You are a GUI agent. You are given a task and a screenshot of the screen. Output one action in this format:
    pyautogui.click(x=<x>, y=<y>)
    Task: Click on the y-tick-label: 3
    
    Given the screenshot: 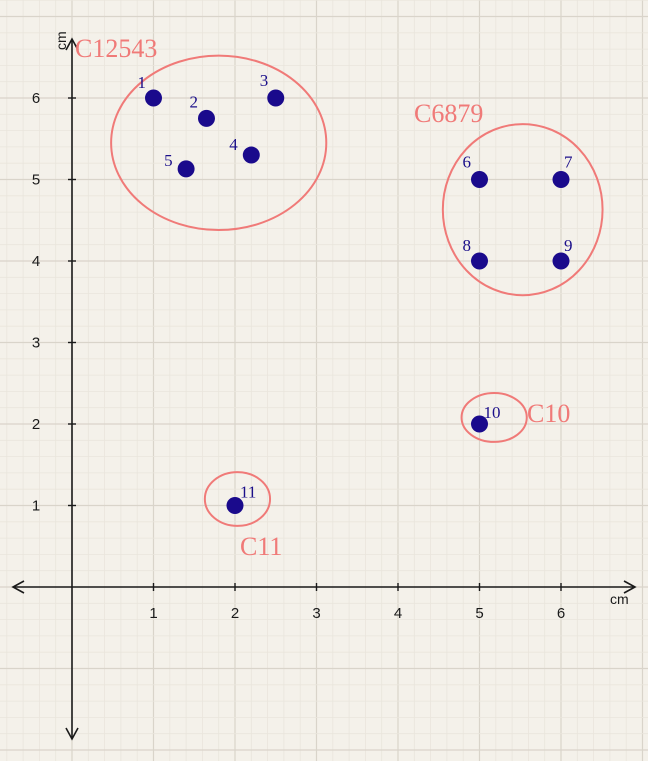 What is the action you would take?
    pyautogui.click(x=36, y=343)
    